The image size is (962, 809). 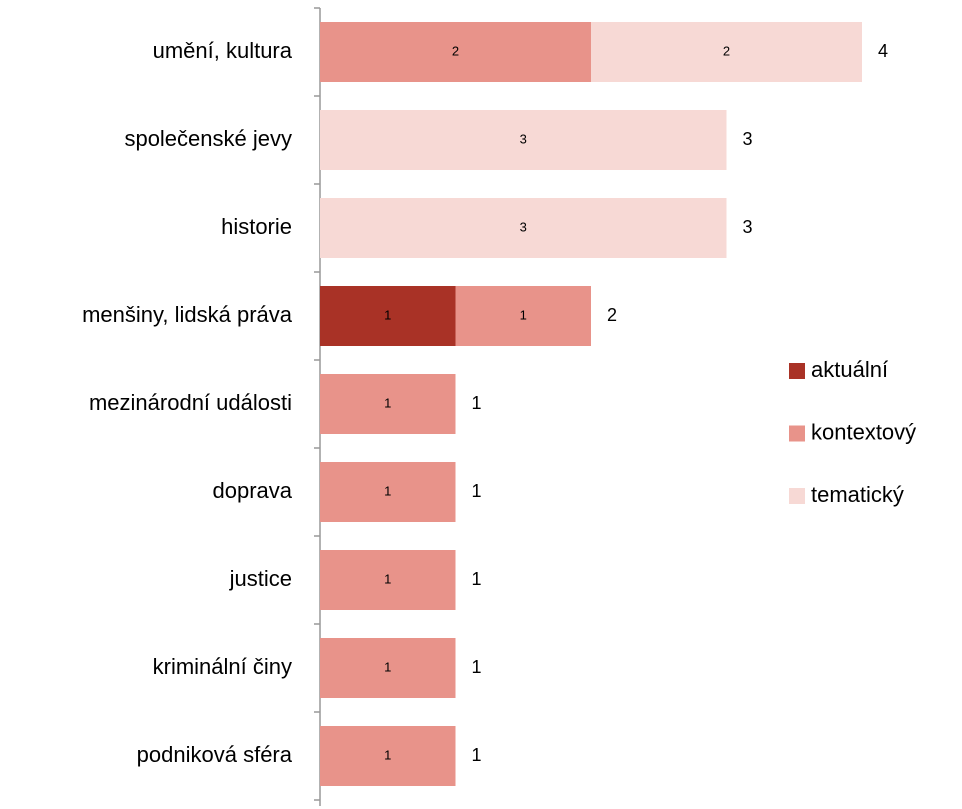 I want to click on category-label: justice, so click(x=260, y=578).